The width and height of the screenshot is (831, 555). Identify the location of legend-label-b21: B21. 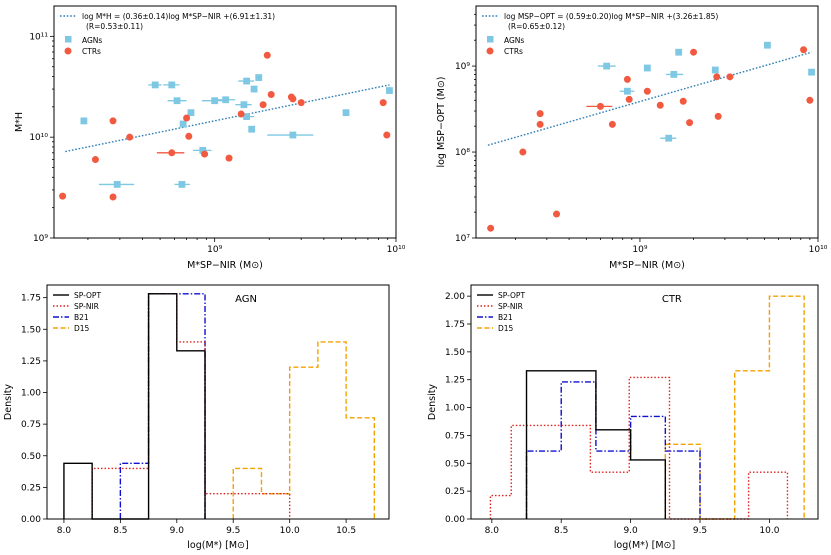
(81, 317).